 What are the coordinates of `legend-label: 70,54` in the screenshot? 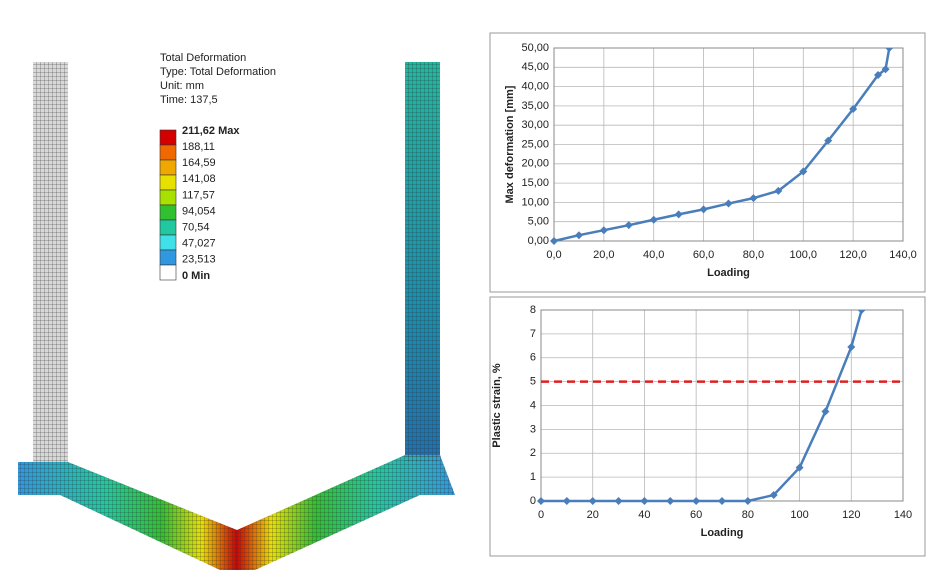 It's located at (196, 228).